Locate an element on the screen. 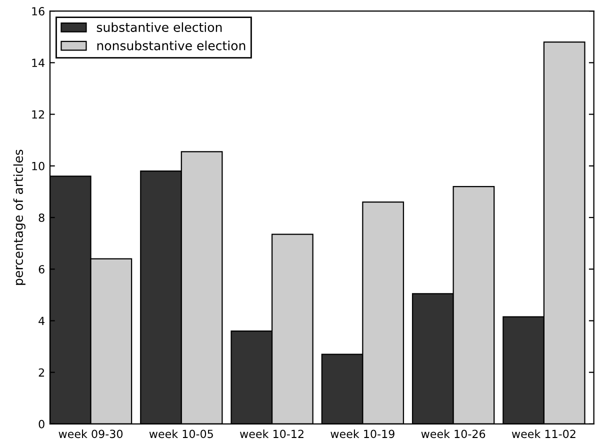  x-tick-label: week 11-02 is located at coordinates (544, 434).